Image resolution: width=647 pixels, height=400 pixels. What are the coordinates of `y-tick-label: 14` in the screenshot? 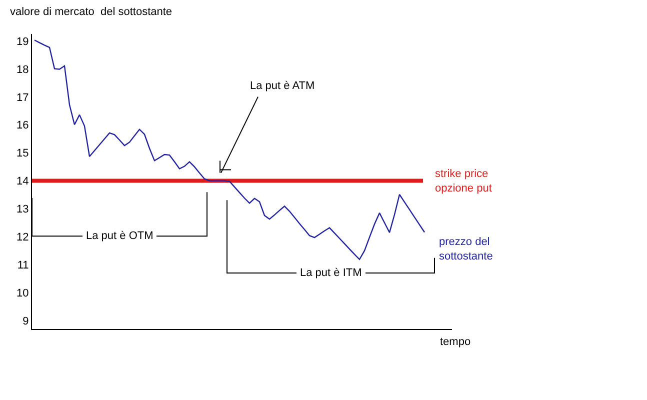 It's located at (22, 182).